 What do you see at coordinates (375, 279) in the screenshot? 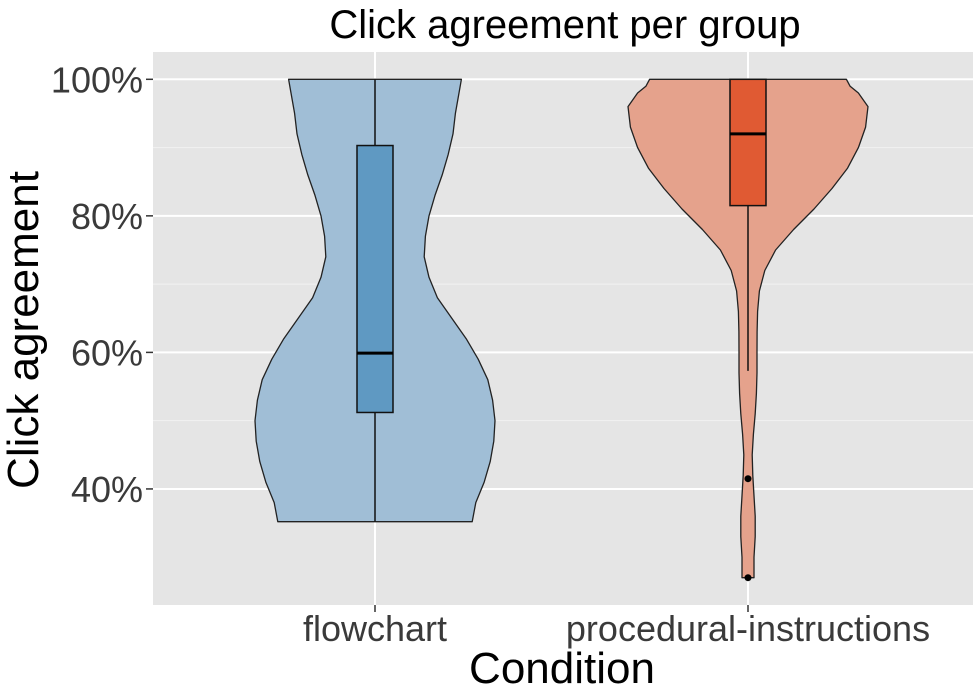
I see `box-flowchart` at bounding box center [375, 279].